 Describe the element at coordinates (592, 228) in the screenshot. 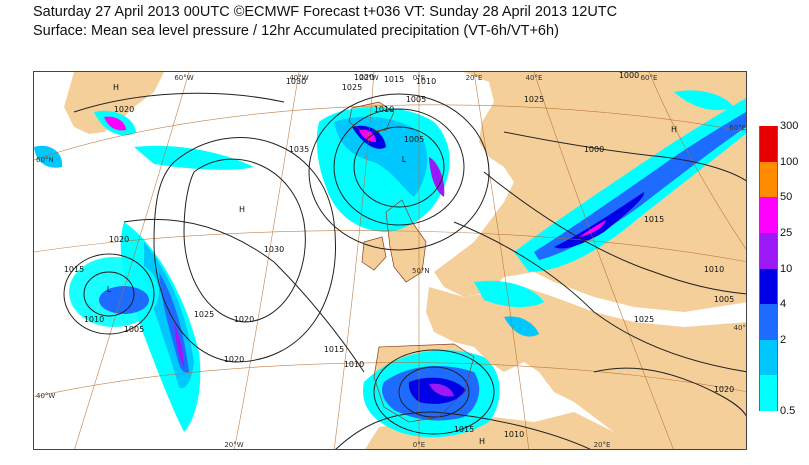

I see `precip-east-band-peak` at that location.